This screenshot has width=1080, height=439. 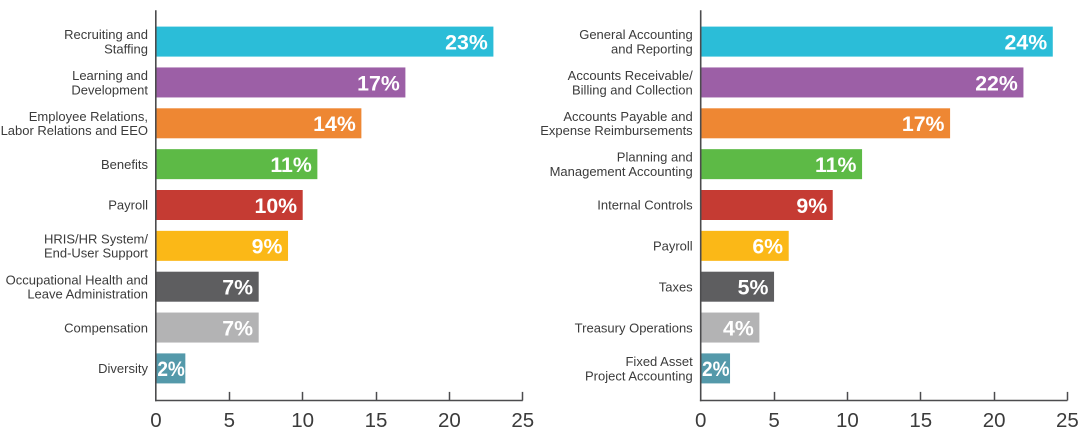 What do you see at coordinates (767, 247) in the screenshot?
I see `svg-text: 6%` at bounding box center [767, 247].